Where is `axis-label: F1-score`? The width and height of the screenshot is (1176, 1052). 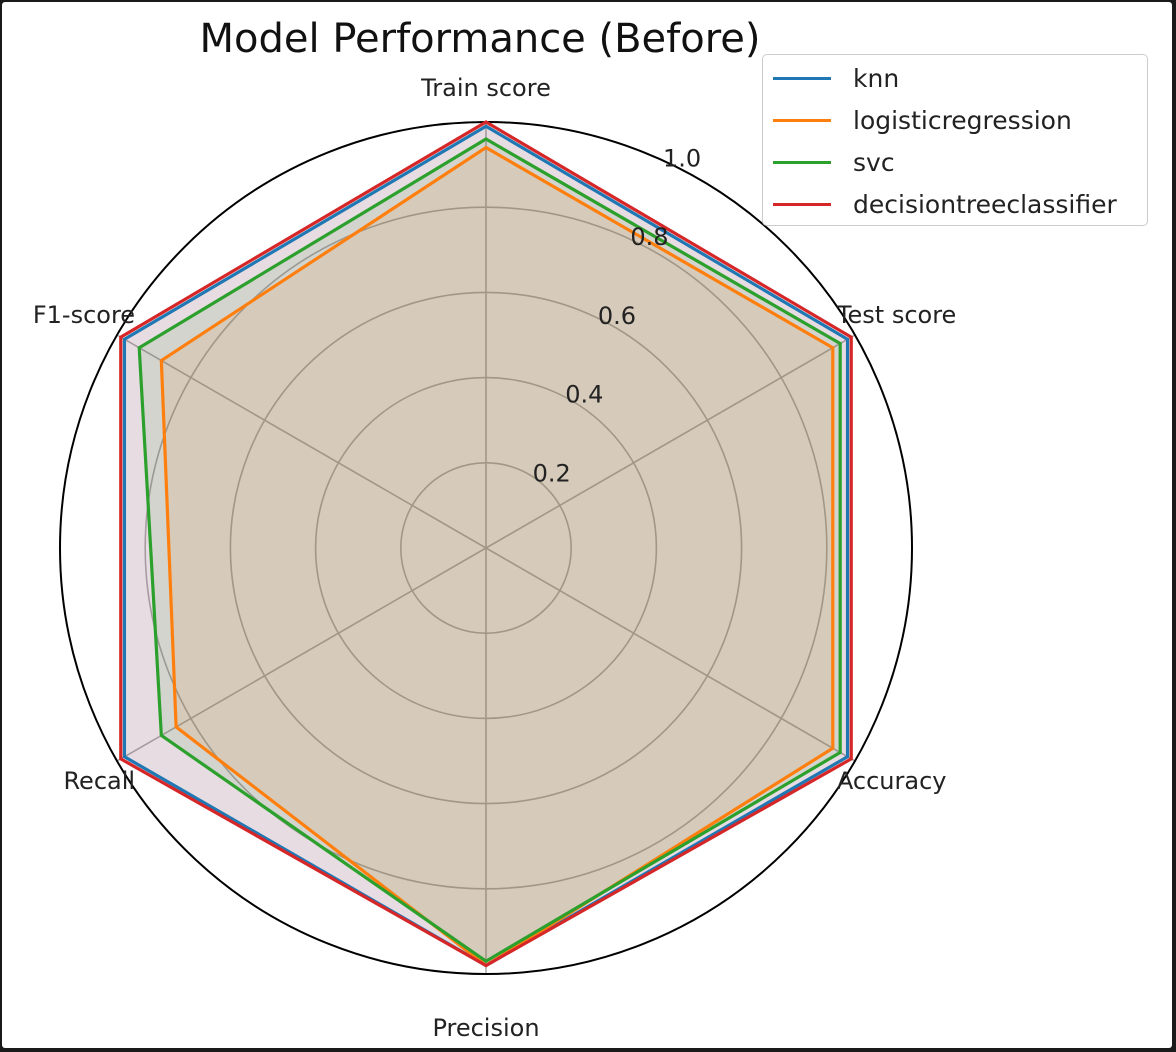
axis-label: F1-score is located at coordinates (84, 315).